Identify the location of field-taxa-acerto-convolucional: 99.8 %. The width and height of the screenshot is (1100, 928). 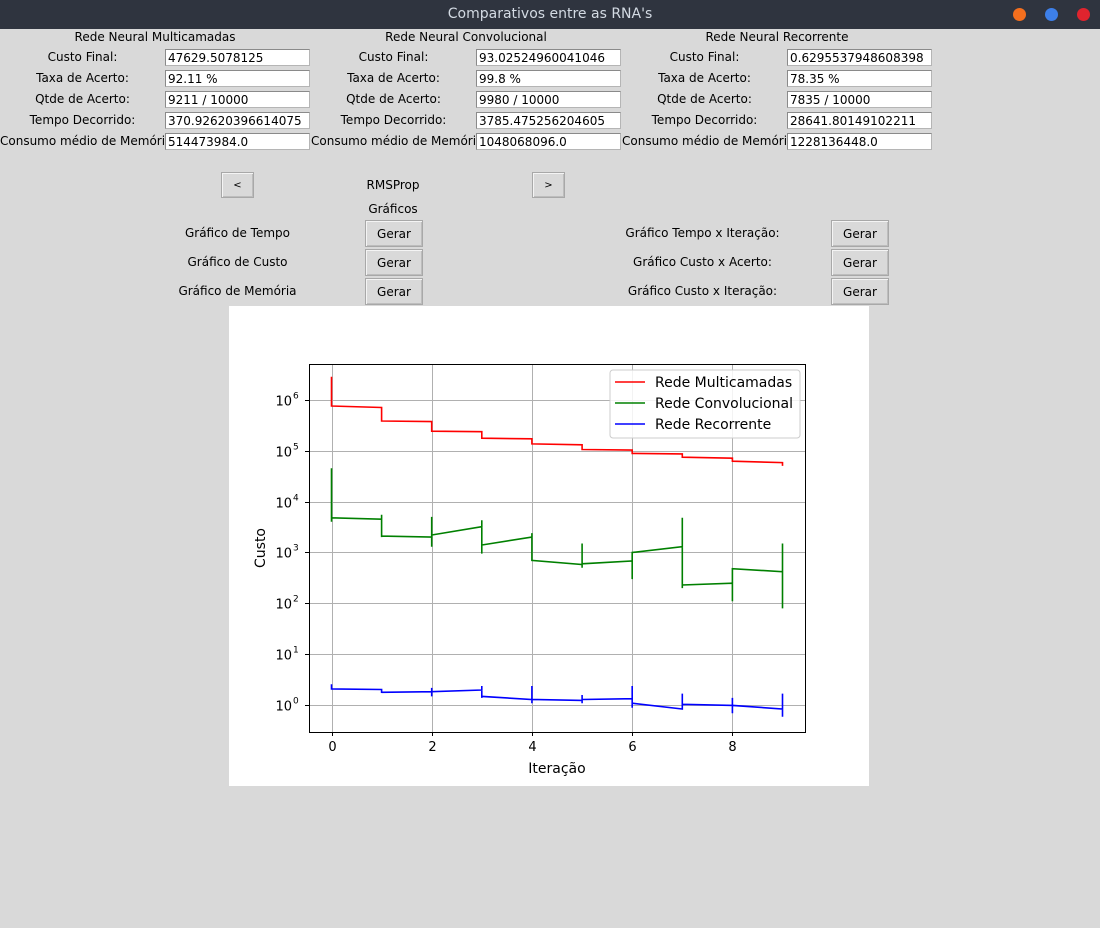
(548, 78).